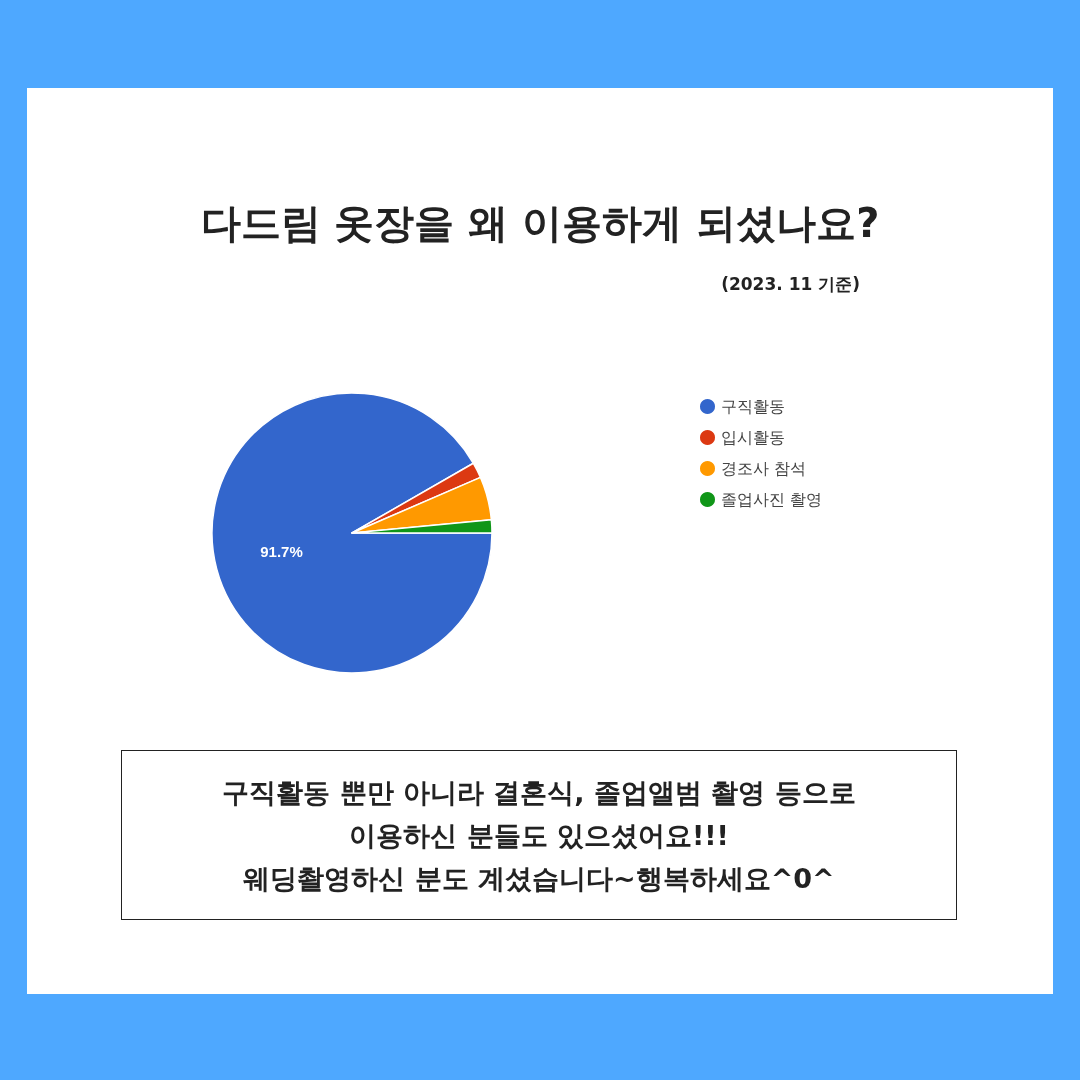 The width and height of the screenshot is (1080, 1080). I want to click on text: 구직활동 뿐만 아니라 결혼식, 졸업앨범 촬영 등으로 이용하신 분들도 있으셨어요!!! 웨딩촬영하신 분도 계셨습니다~행복하세요^0^, so click(539, 835).